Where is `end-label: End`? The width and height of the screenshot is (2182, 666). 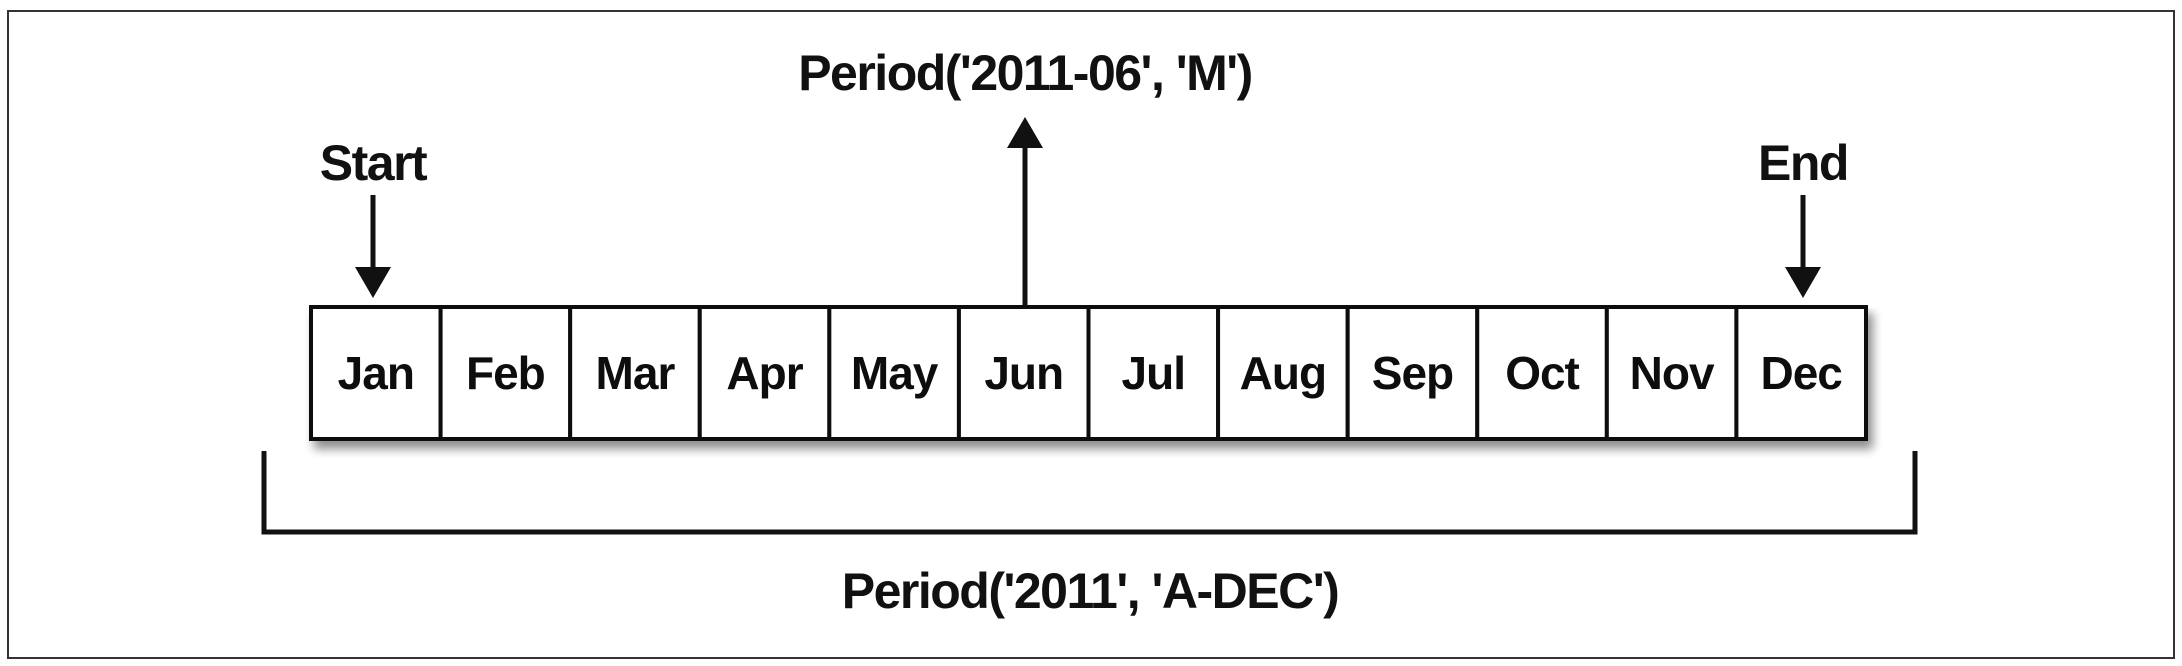
end-label: End is located at coordinates (1803, 163).